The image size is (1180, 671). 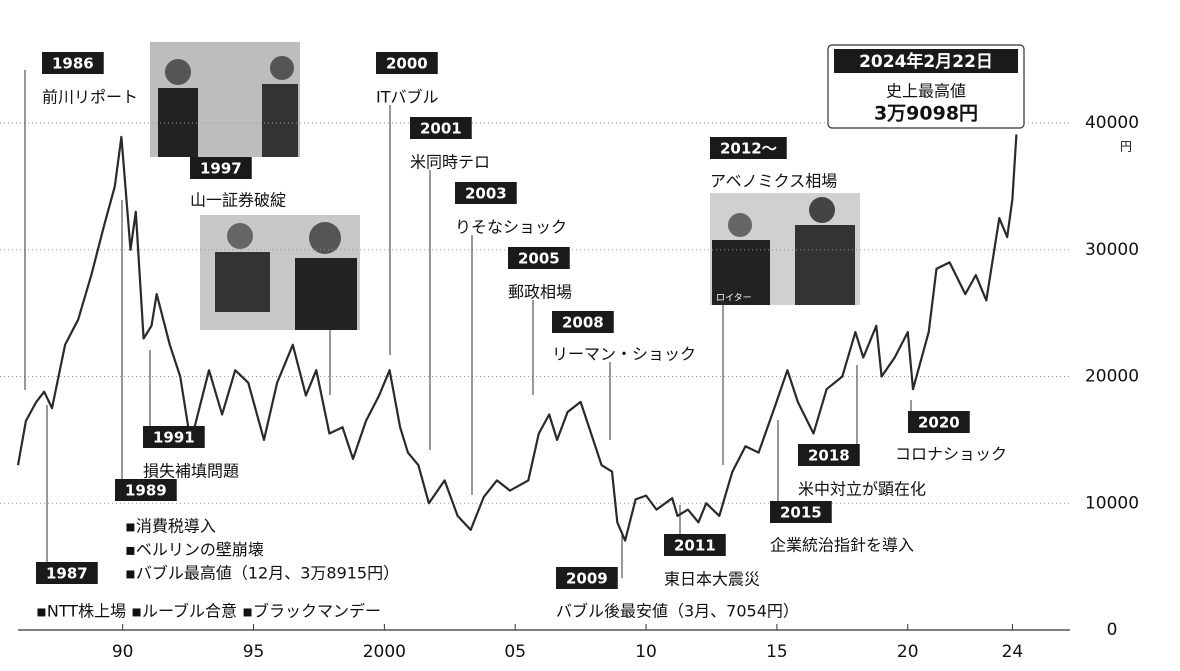 I want to click on peak-text: 3万9098円, so click(x=926, y=114).